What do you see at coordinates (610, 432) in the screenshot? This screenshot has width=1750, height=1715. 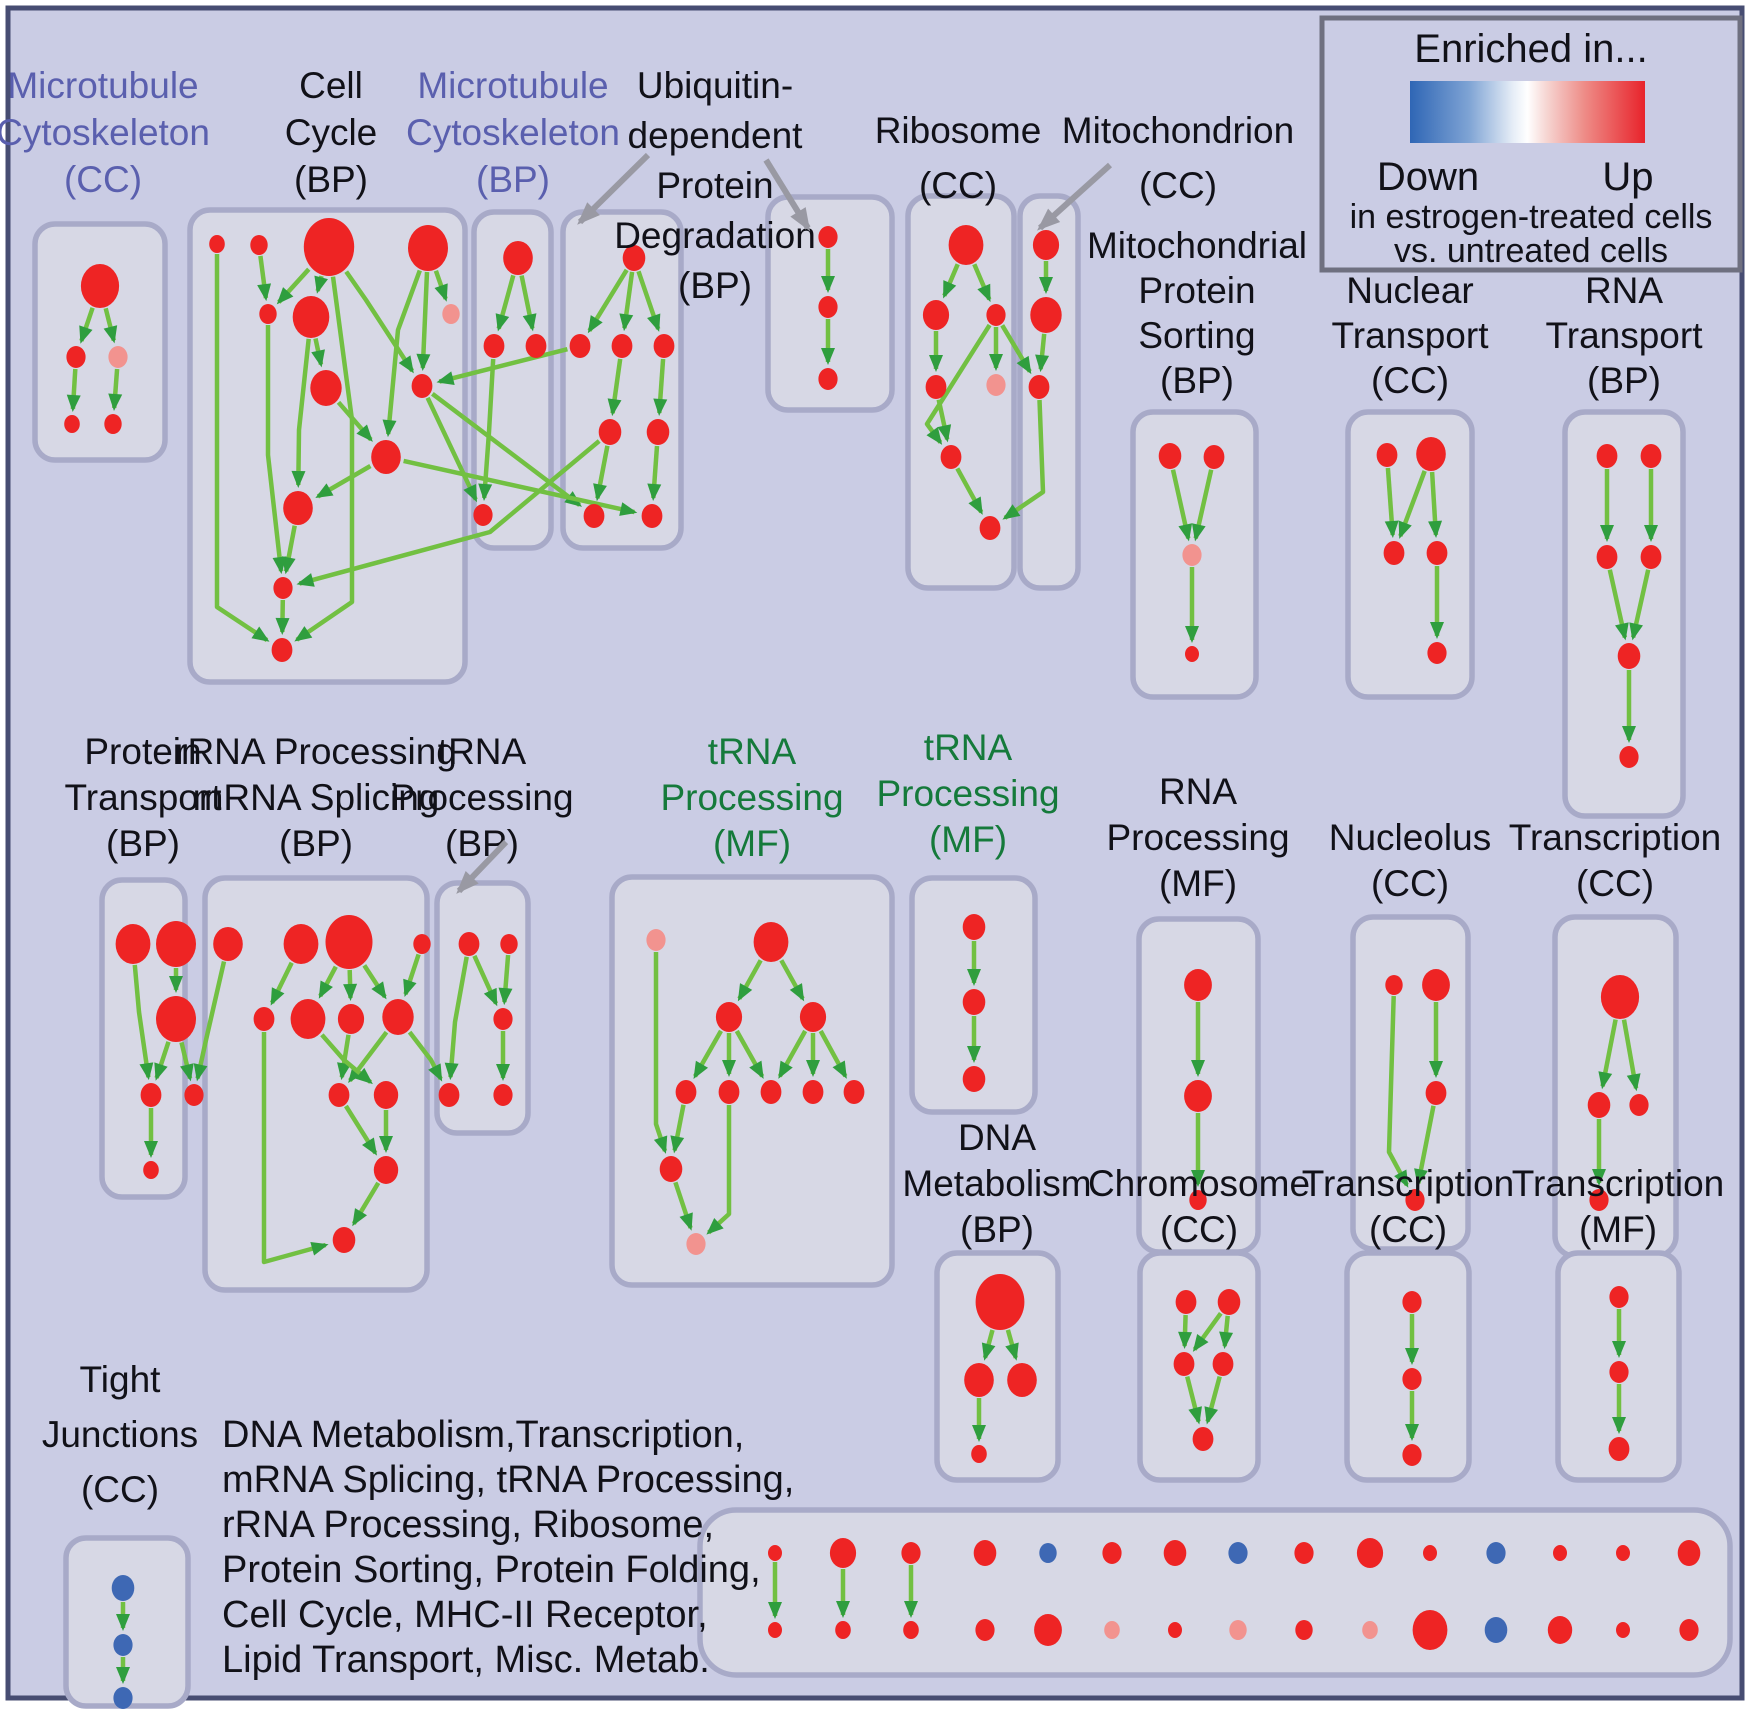 I see `node-u5` at bounding box center [610, 432].